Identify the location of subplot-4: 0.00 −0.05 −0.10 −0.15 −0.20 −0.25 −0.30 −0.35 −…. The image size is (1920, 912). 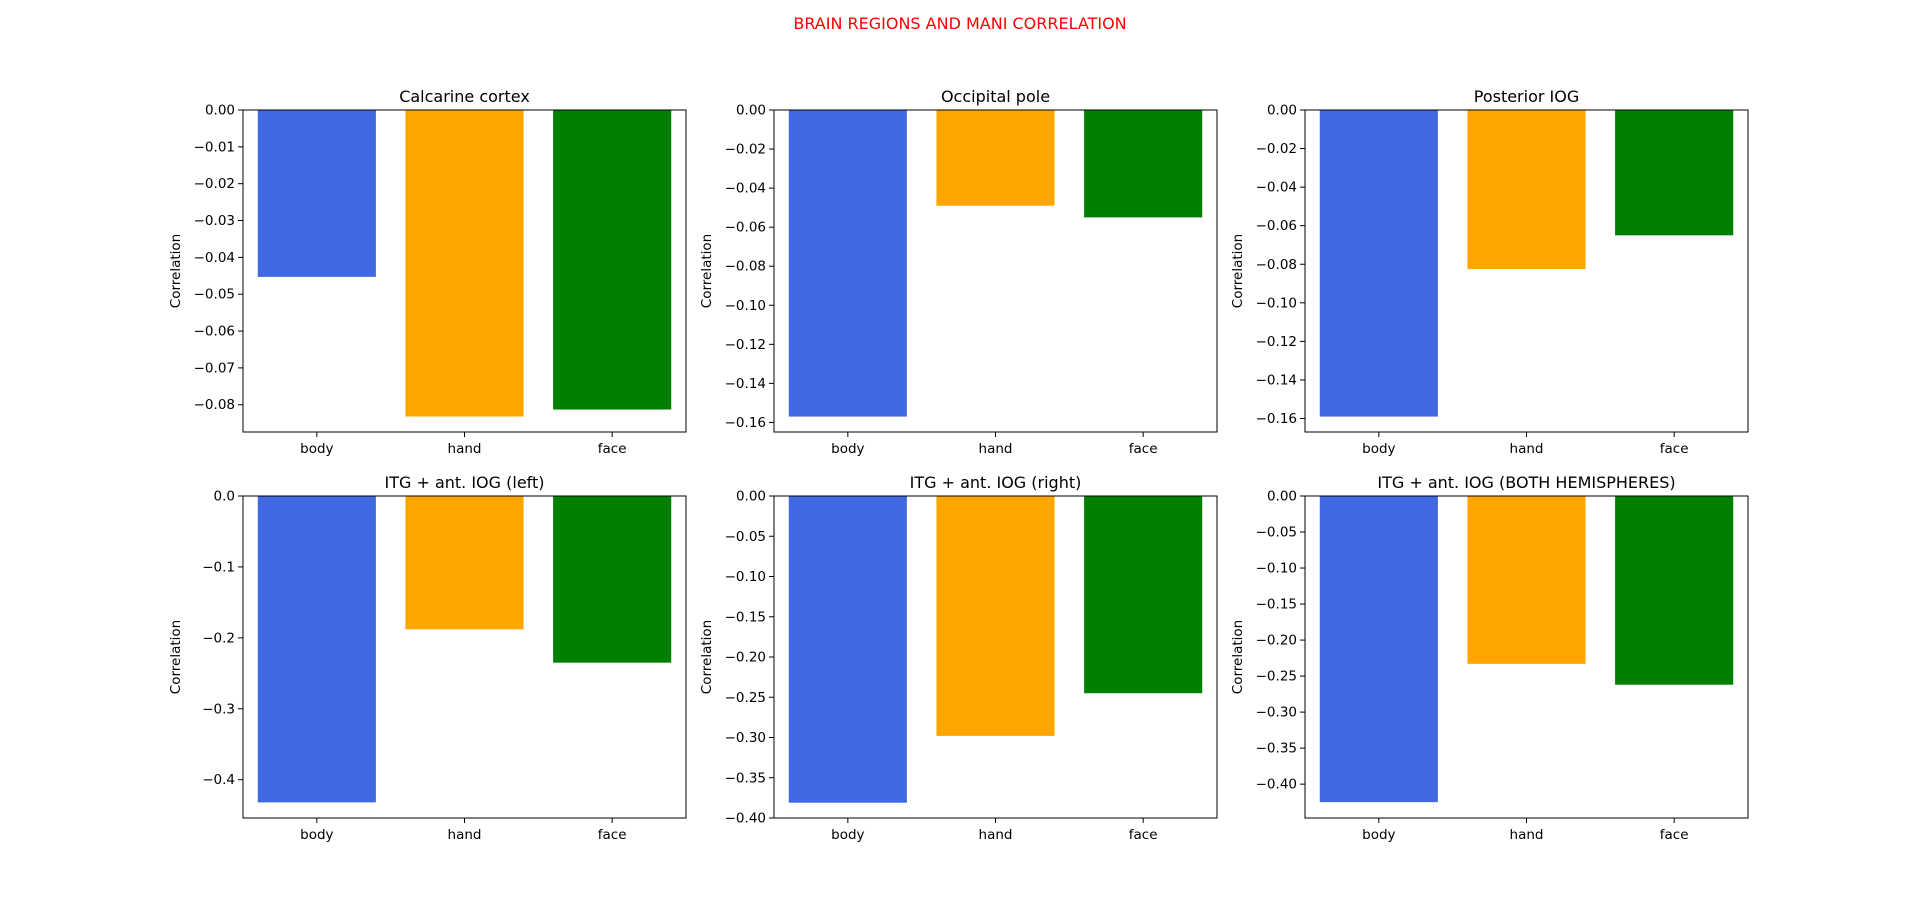
(958, 658).